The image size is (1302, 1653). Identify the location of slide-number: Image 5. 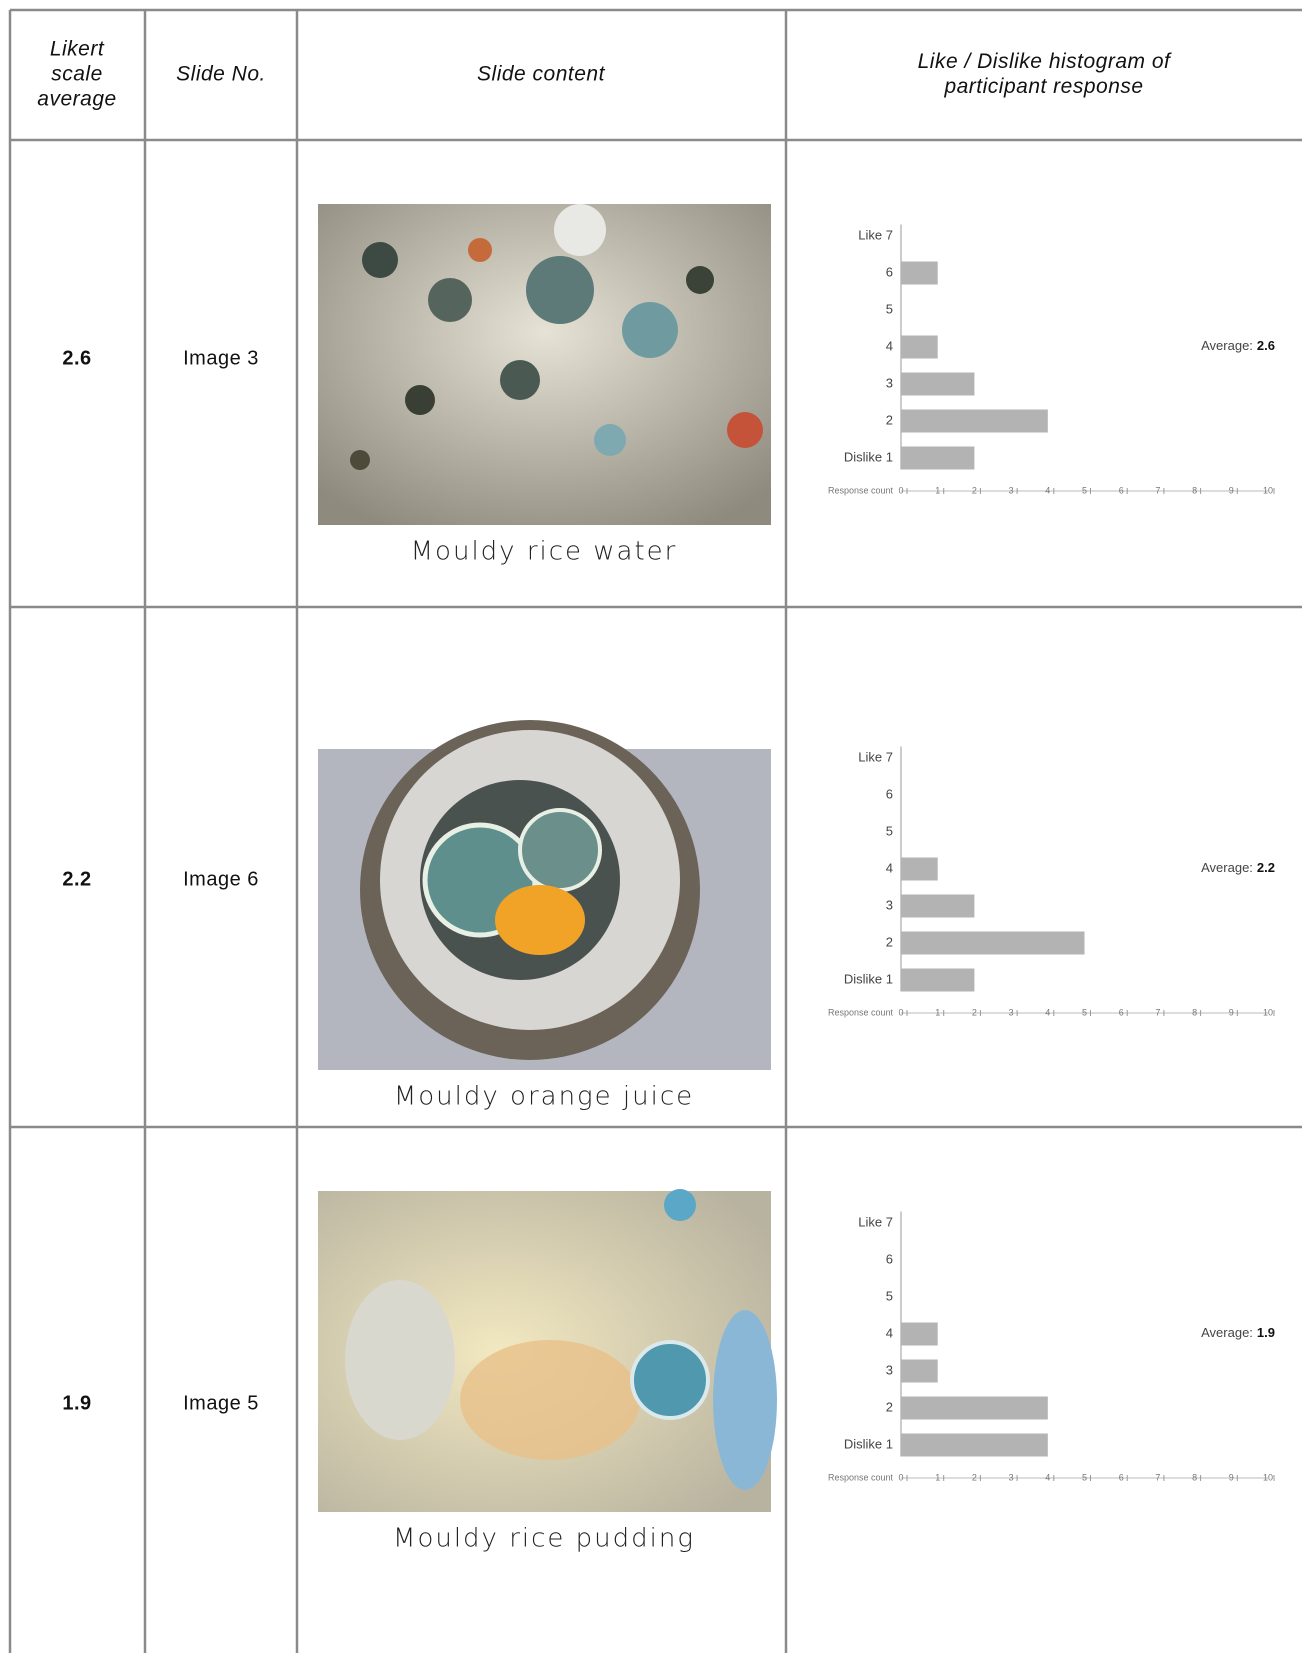
(221, 1403).